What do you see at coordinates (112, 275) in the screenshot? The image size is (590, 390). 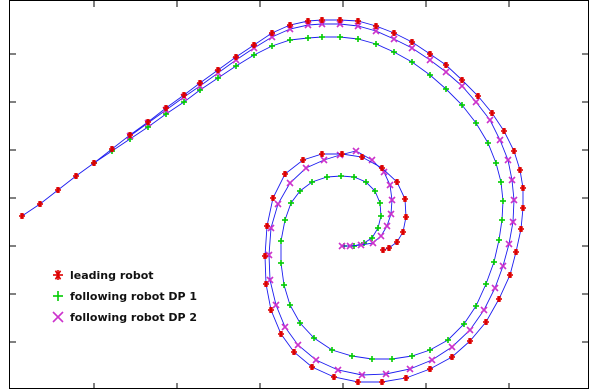 I see `legend-label-leading-robot: leading robot` at bounding box center [112, 275].